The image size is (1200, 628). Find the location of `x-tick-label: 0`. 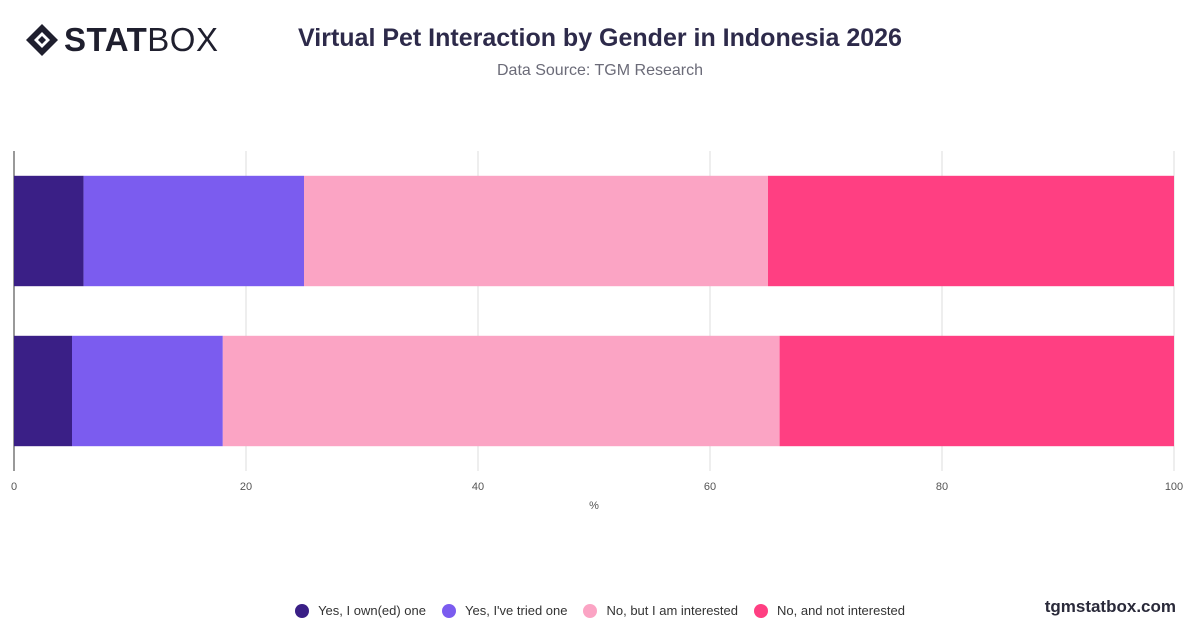

x-tick-label: 0 is located at coordinates (14, 487).